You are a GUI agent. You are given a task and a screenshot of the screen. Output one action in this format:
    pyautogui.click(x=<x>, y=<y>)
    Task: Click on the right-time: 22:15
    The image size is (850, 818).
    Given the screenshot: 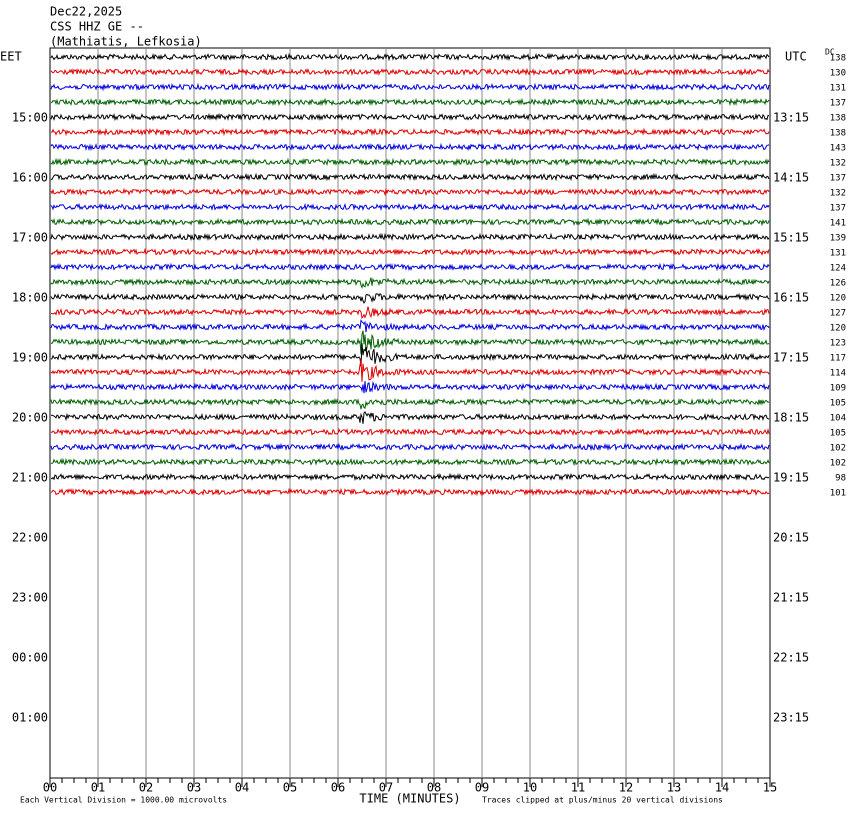 What is the action you would take?
    pyautogui.click(x=791, y=658)
    